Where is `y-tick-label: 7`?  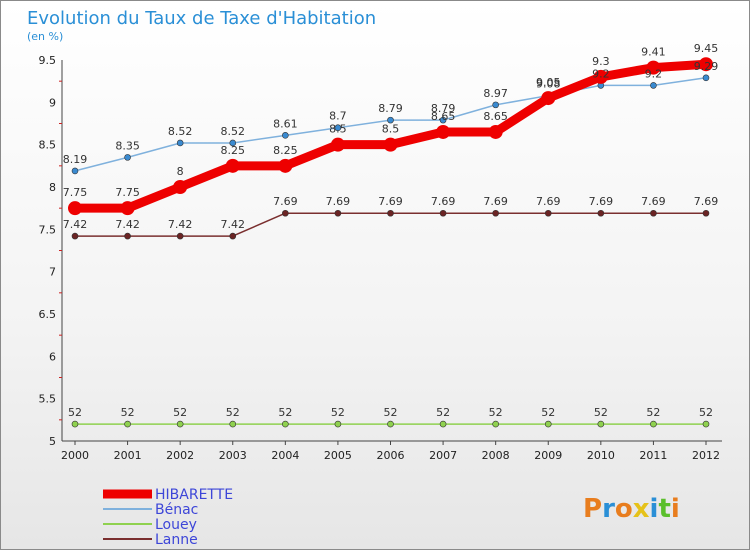 y-tick-label: 7 is located at coordinates (52, 272).